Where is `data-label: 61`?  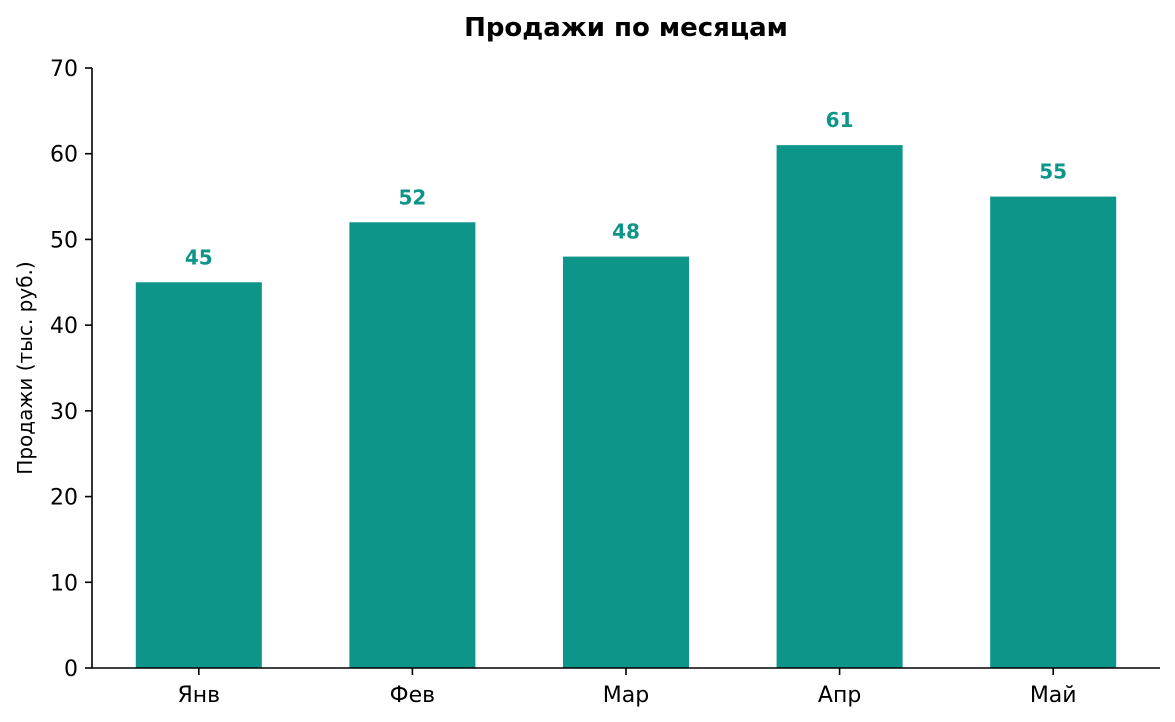 data-label: 61 is located at coordinates (840, 120).